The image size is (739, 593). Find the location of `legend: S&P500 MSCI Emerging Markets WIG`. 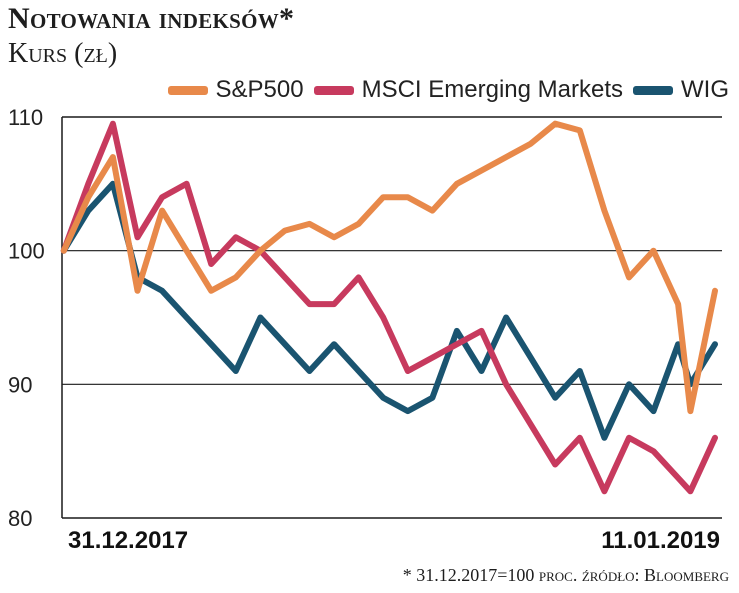

legend: S&P500 MSCI Emerging Markets WIG is located at coordinates (448, 90).